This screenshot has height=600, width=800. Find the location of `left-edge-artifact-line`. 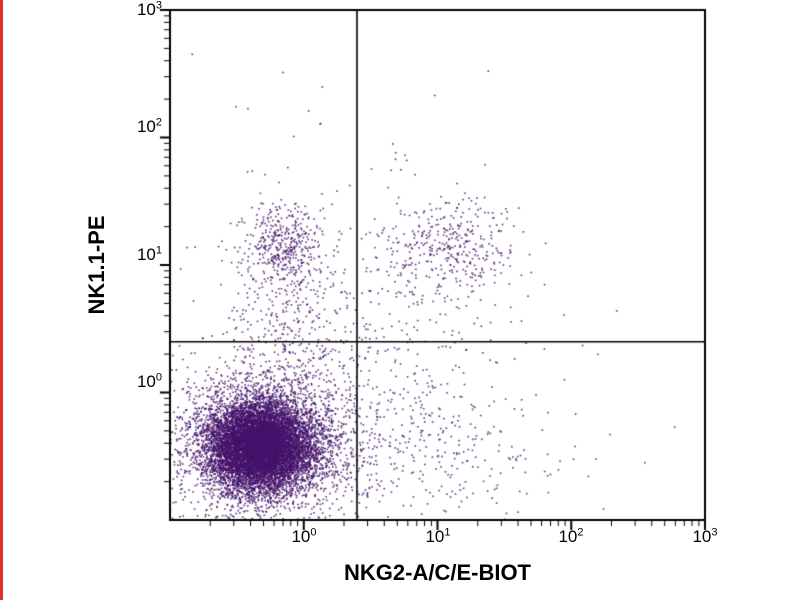

left-edge-artifact-line is located at coordinates (1, 300).